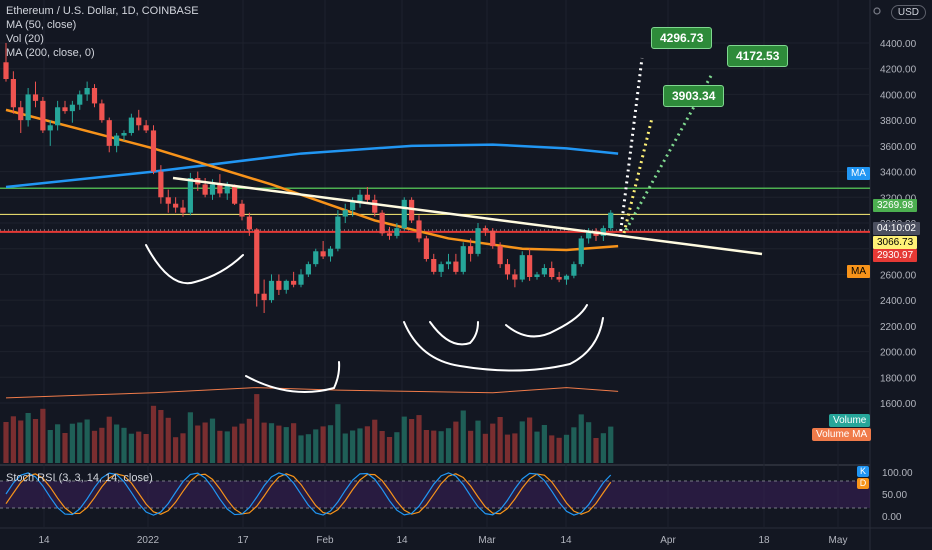 The height and width of the screenshot is (550, 932). I want to click on y-tick-label: 2600.00, so click(898, 275).